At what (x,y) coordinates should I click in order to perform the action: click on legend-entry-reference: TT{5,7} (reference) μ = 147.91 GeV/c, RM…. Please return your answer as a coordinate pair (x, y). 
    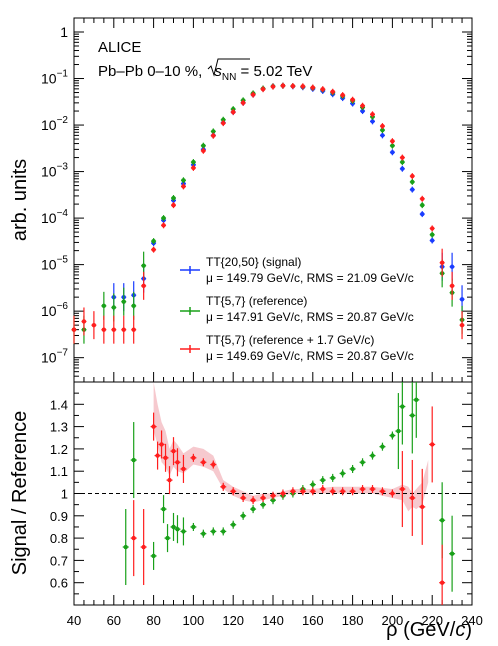
    Looking at the image, I should click on (297, 309).